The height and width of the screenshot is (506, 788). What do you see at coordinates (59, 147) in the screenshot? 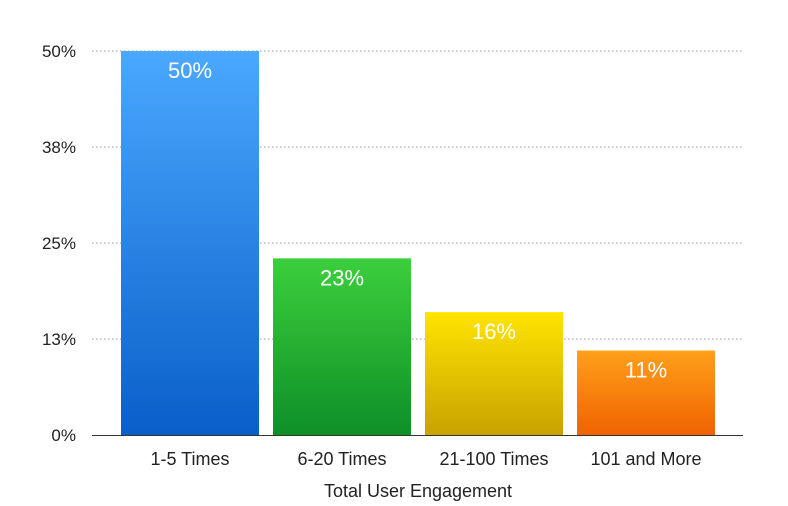
I see `y-tick-label: 38%` at bounding box center [59, 147].